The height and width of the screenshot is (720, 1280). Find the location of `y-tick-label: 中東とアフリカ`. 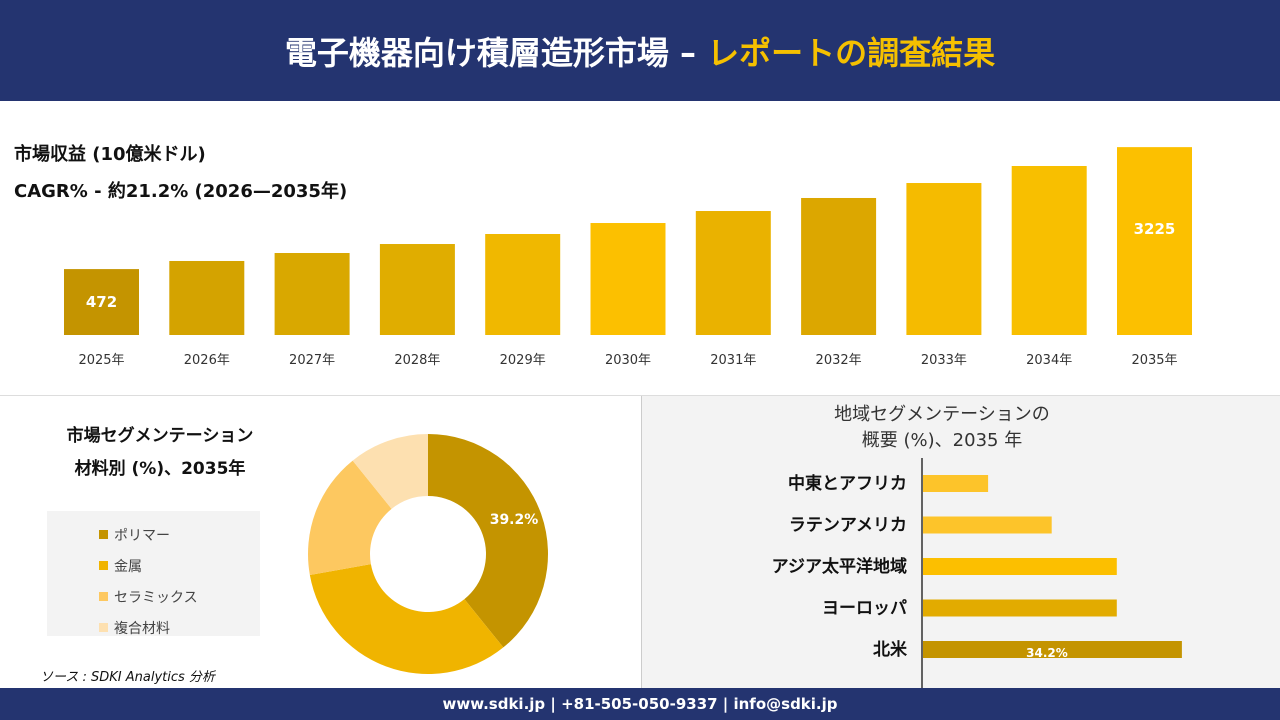

y-tick-label: 中東とアフリカ is located at coordinates (847, 483).